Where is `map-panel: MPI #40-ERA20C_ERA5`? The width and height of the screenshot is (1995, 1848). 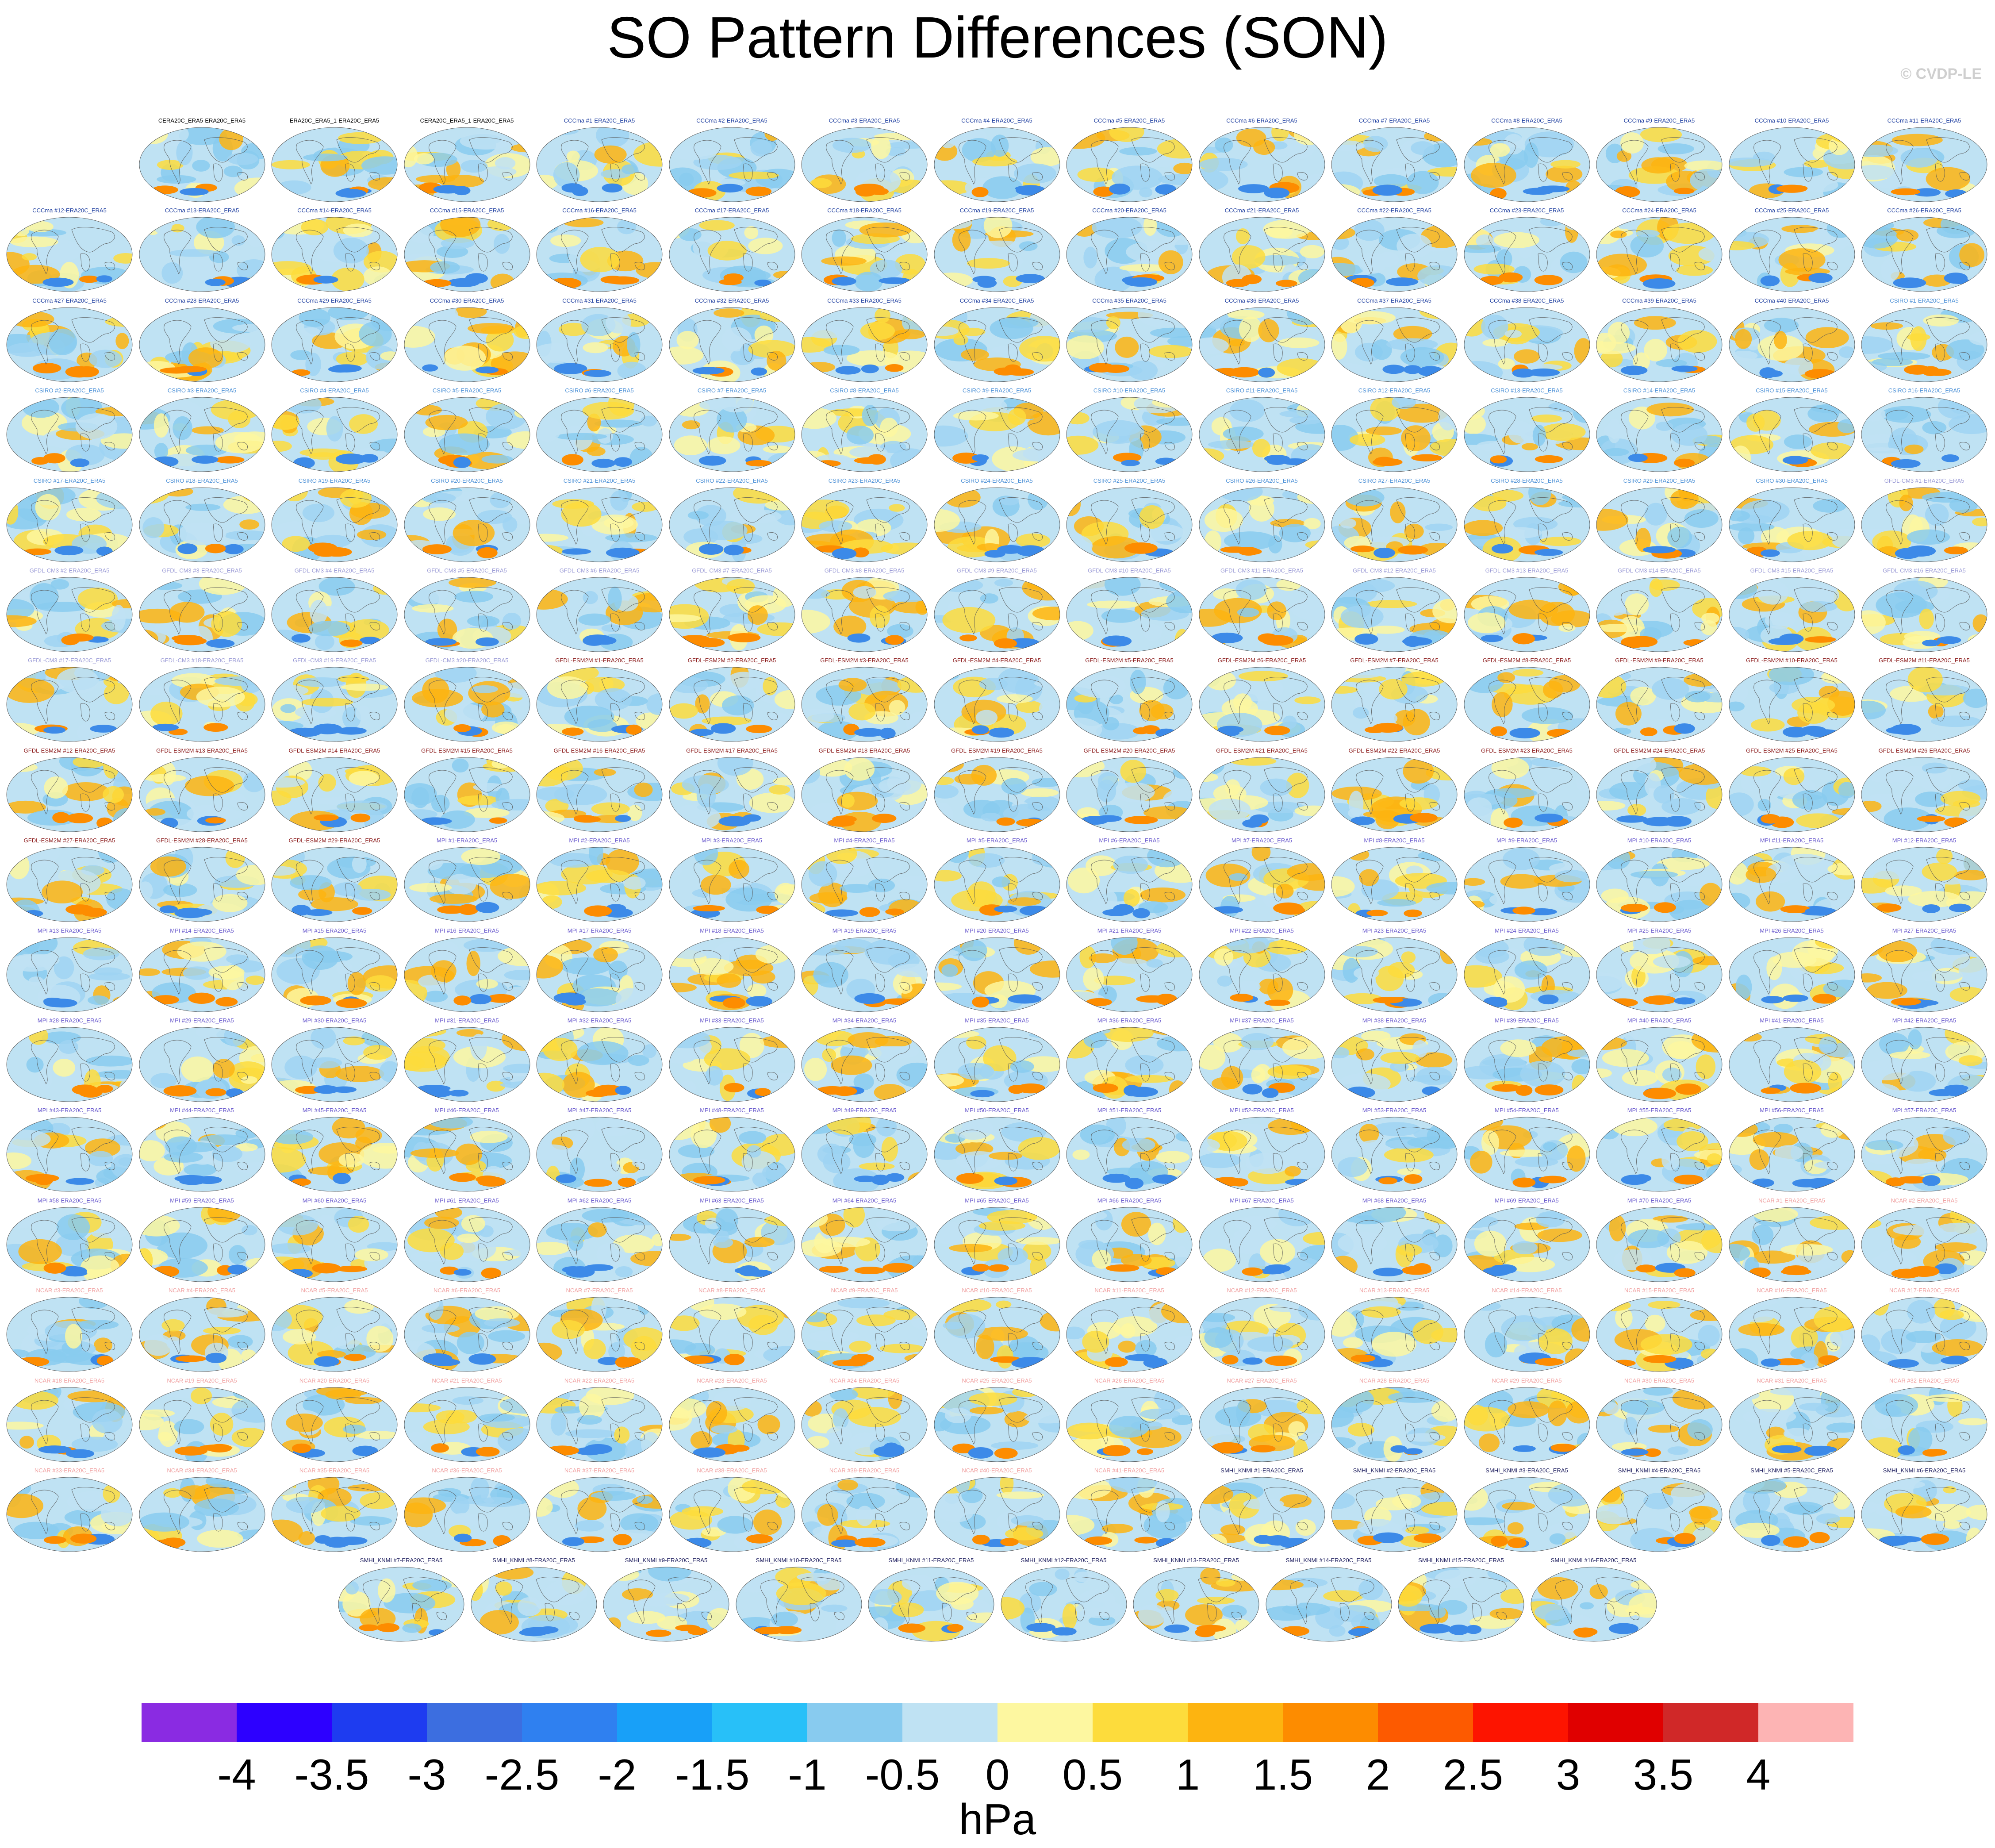
map-panel: MPI #40-ERA20C_ERA5 is located at coordinates (1659, 1060).